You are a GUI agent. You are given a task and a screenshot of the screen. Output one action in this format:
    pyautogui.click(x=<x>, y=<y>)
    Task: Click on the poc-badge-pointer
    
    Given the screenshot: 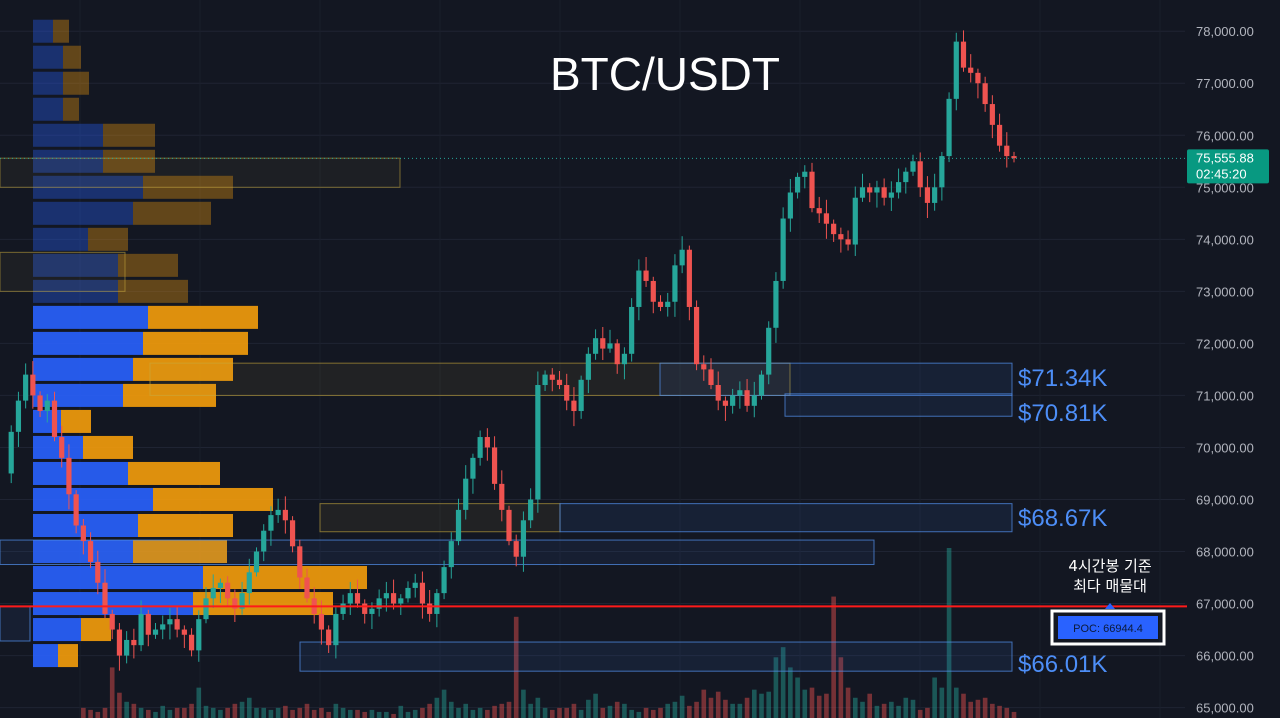 What is the action you would take?
    pyautogui.click(x=1110, y=606)
    